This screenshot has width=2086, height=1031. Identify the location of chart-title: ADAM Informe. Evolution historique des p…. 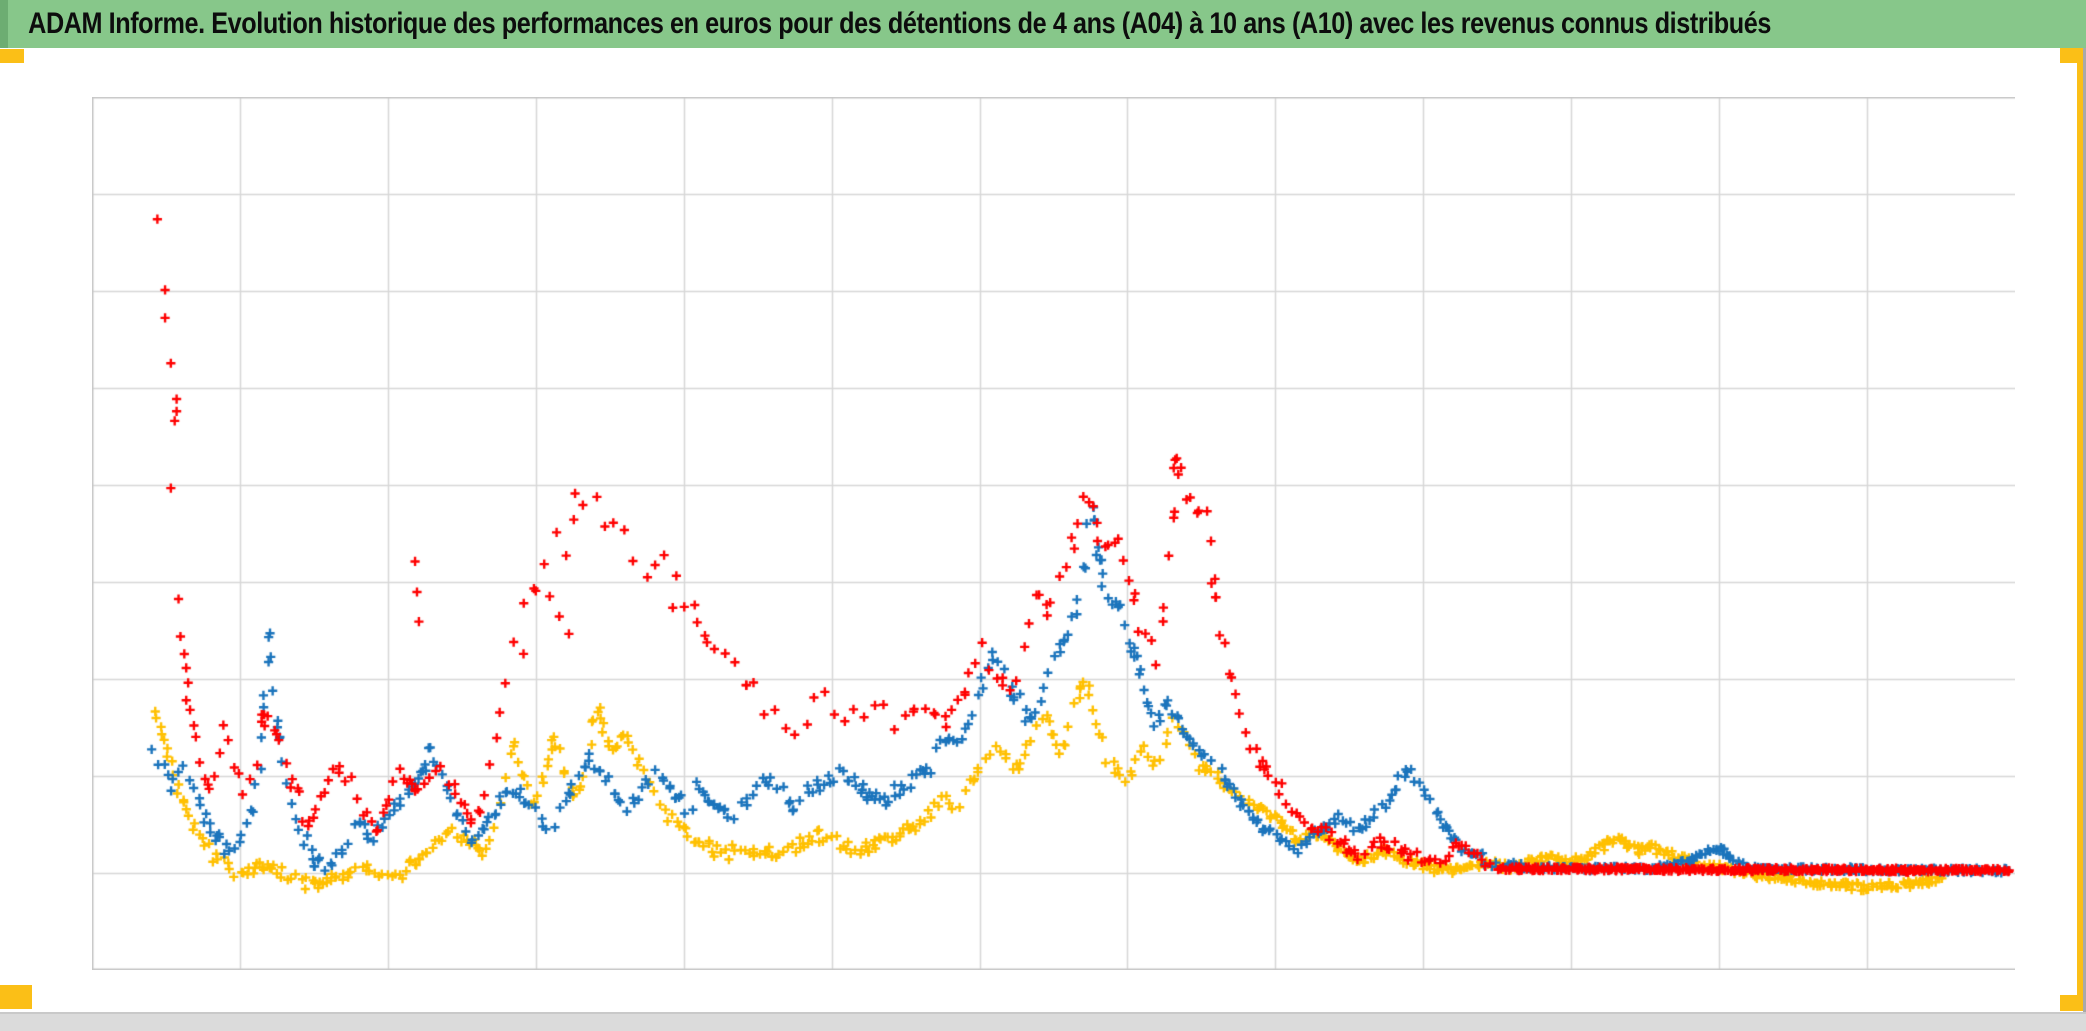
(899, 23).